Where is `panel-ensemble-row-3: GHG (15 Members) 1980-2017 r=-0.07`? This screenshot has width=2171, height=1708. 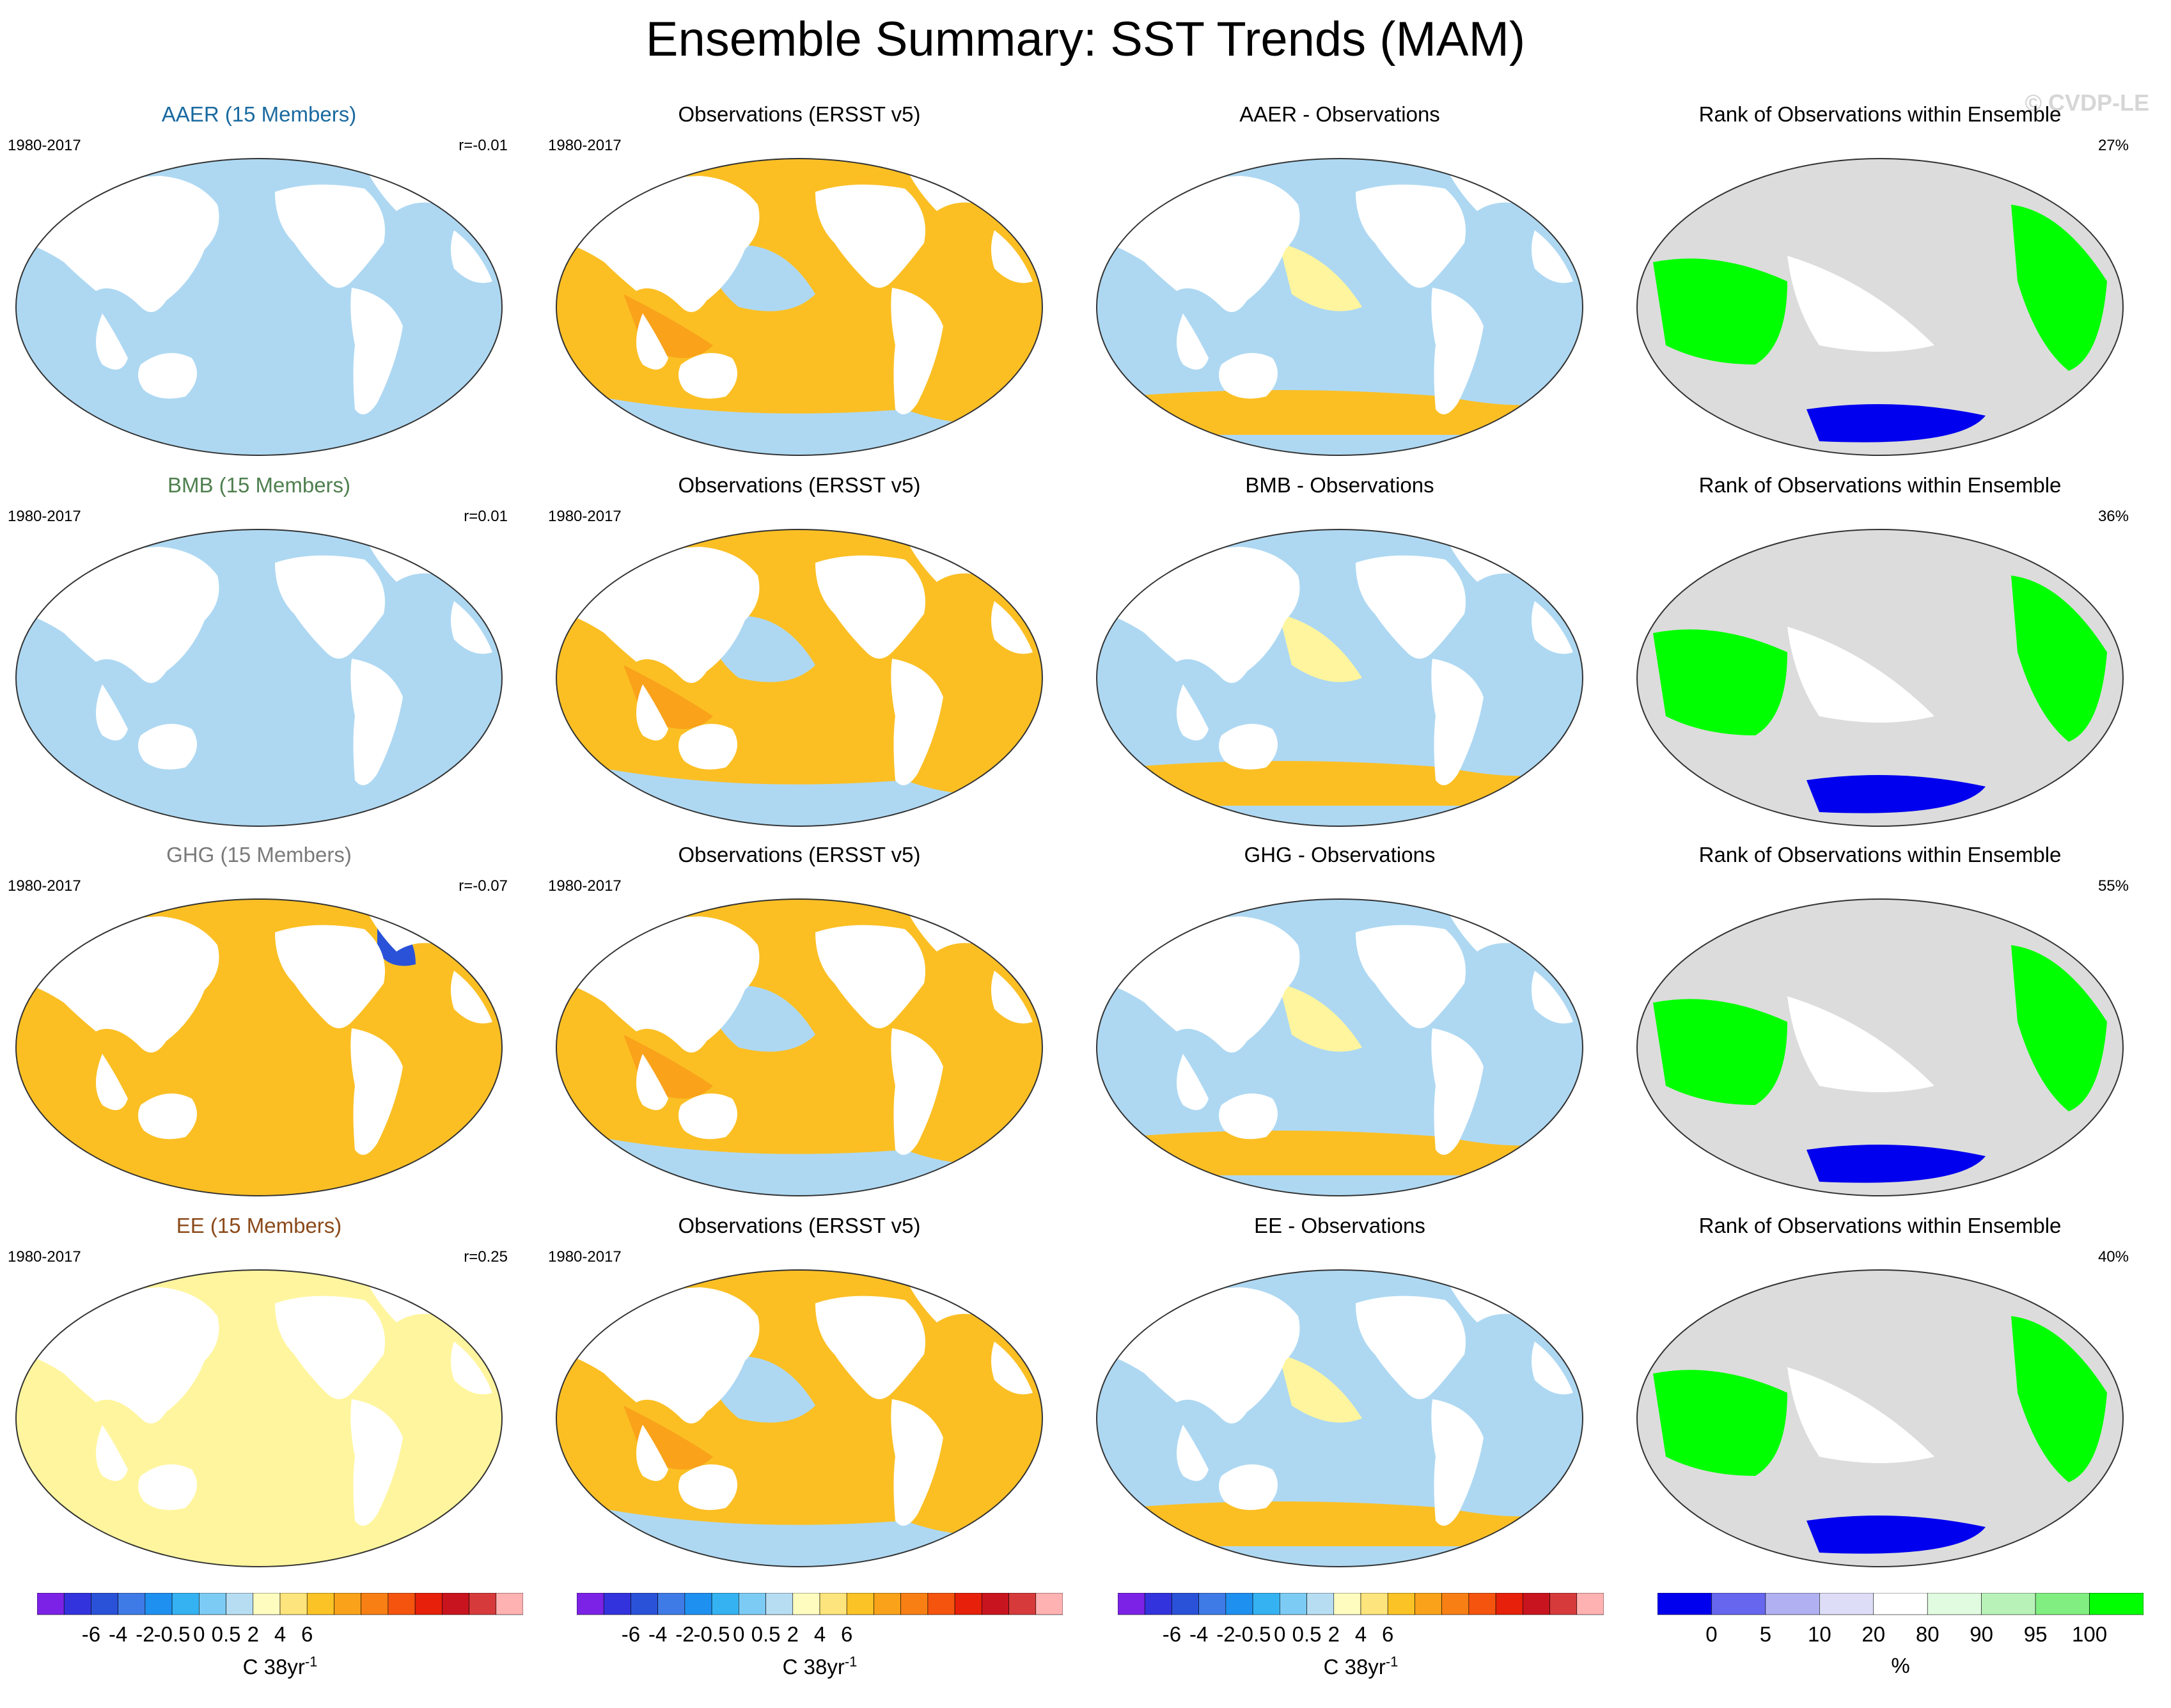
panel-ensemble-row-3: GHG (15 Members) 1980-2017 r=-0.07 is located at coordinates (259, 1022).